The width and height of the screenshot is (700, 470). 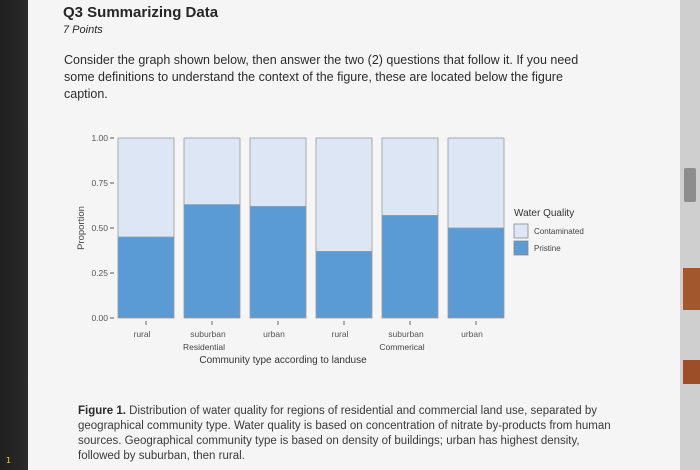 I want to click on y-tick-label: 0.75, so click(x=99, y=183).